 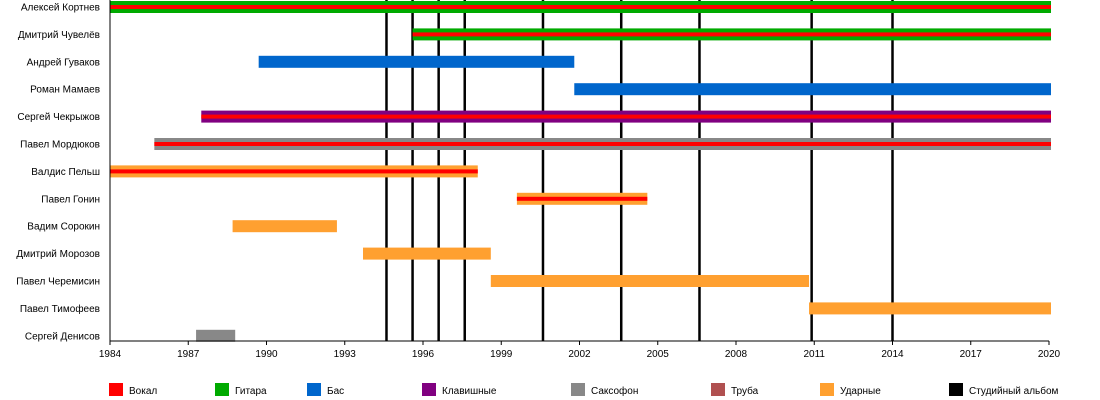 I want to click on legend-label-sax: Саксофон, so click(x=614, y=391).